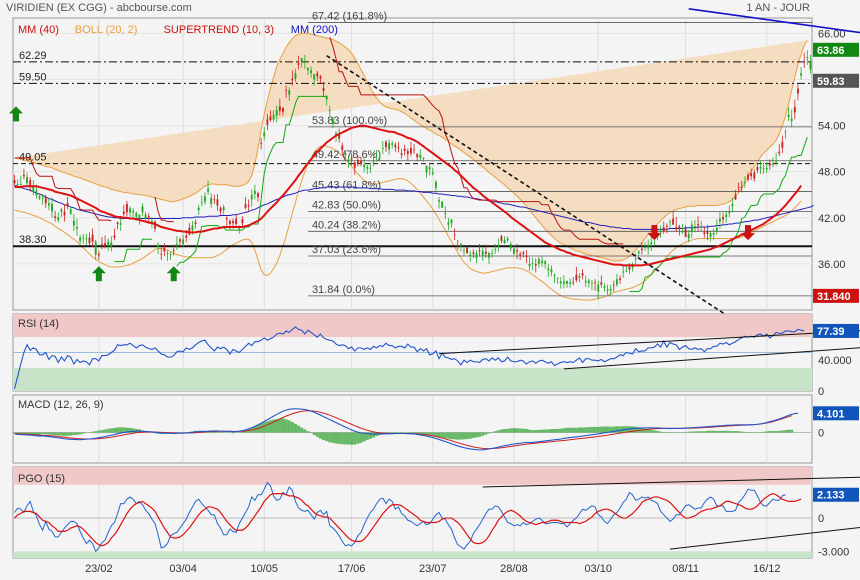 This screenshot has width=860, height=580. What do you see at coordinates (833, 552) in the screenshot?
I see `pgo-tick-label: -3.000` at bounding box center [833, 552].